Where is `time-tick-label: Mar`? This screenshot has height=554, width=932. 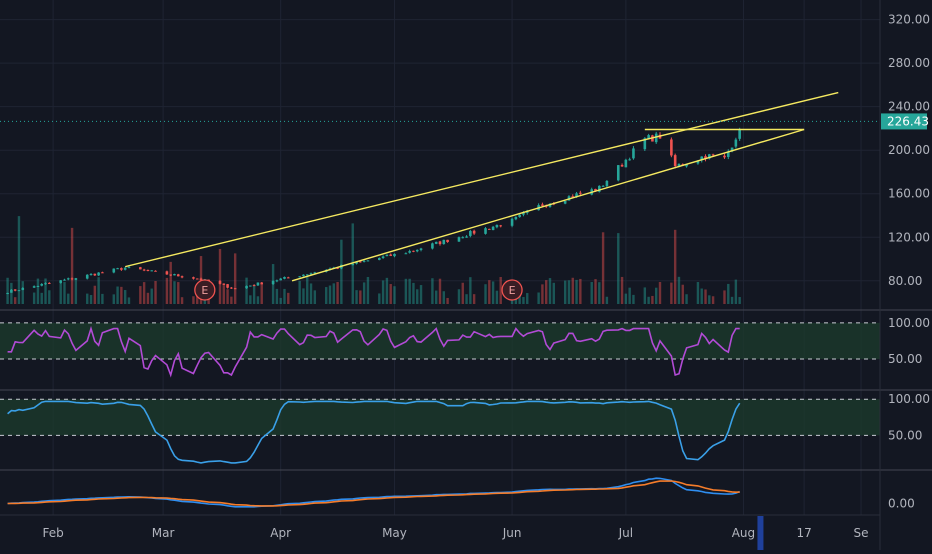 time-tick-label: Mar is located at coordinates (163, 533).